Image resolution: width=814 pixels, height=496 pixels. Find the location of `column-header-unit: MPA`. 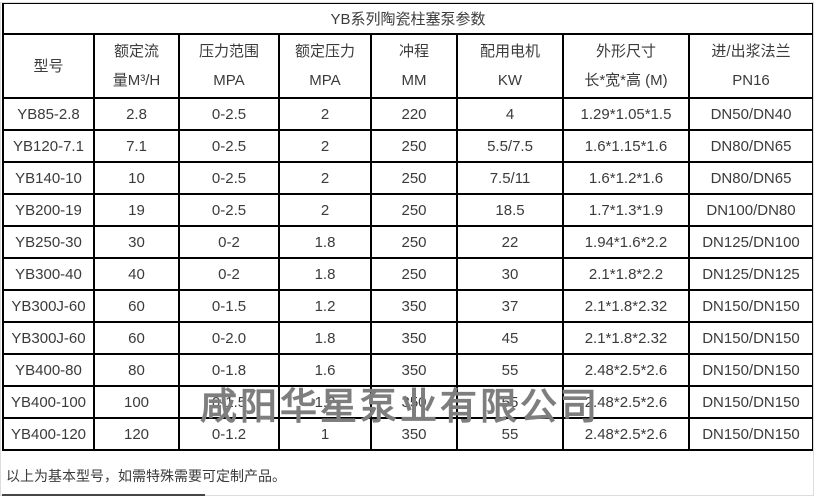

column-header-unit: MPA is located at coordinates (325, 80).